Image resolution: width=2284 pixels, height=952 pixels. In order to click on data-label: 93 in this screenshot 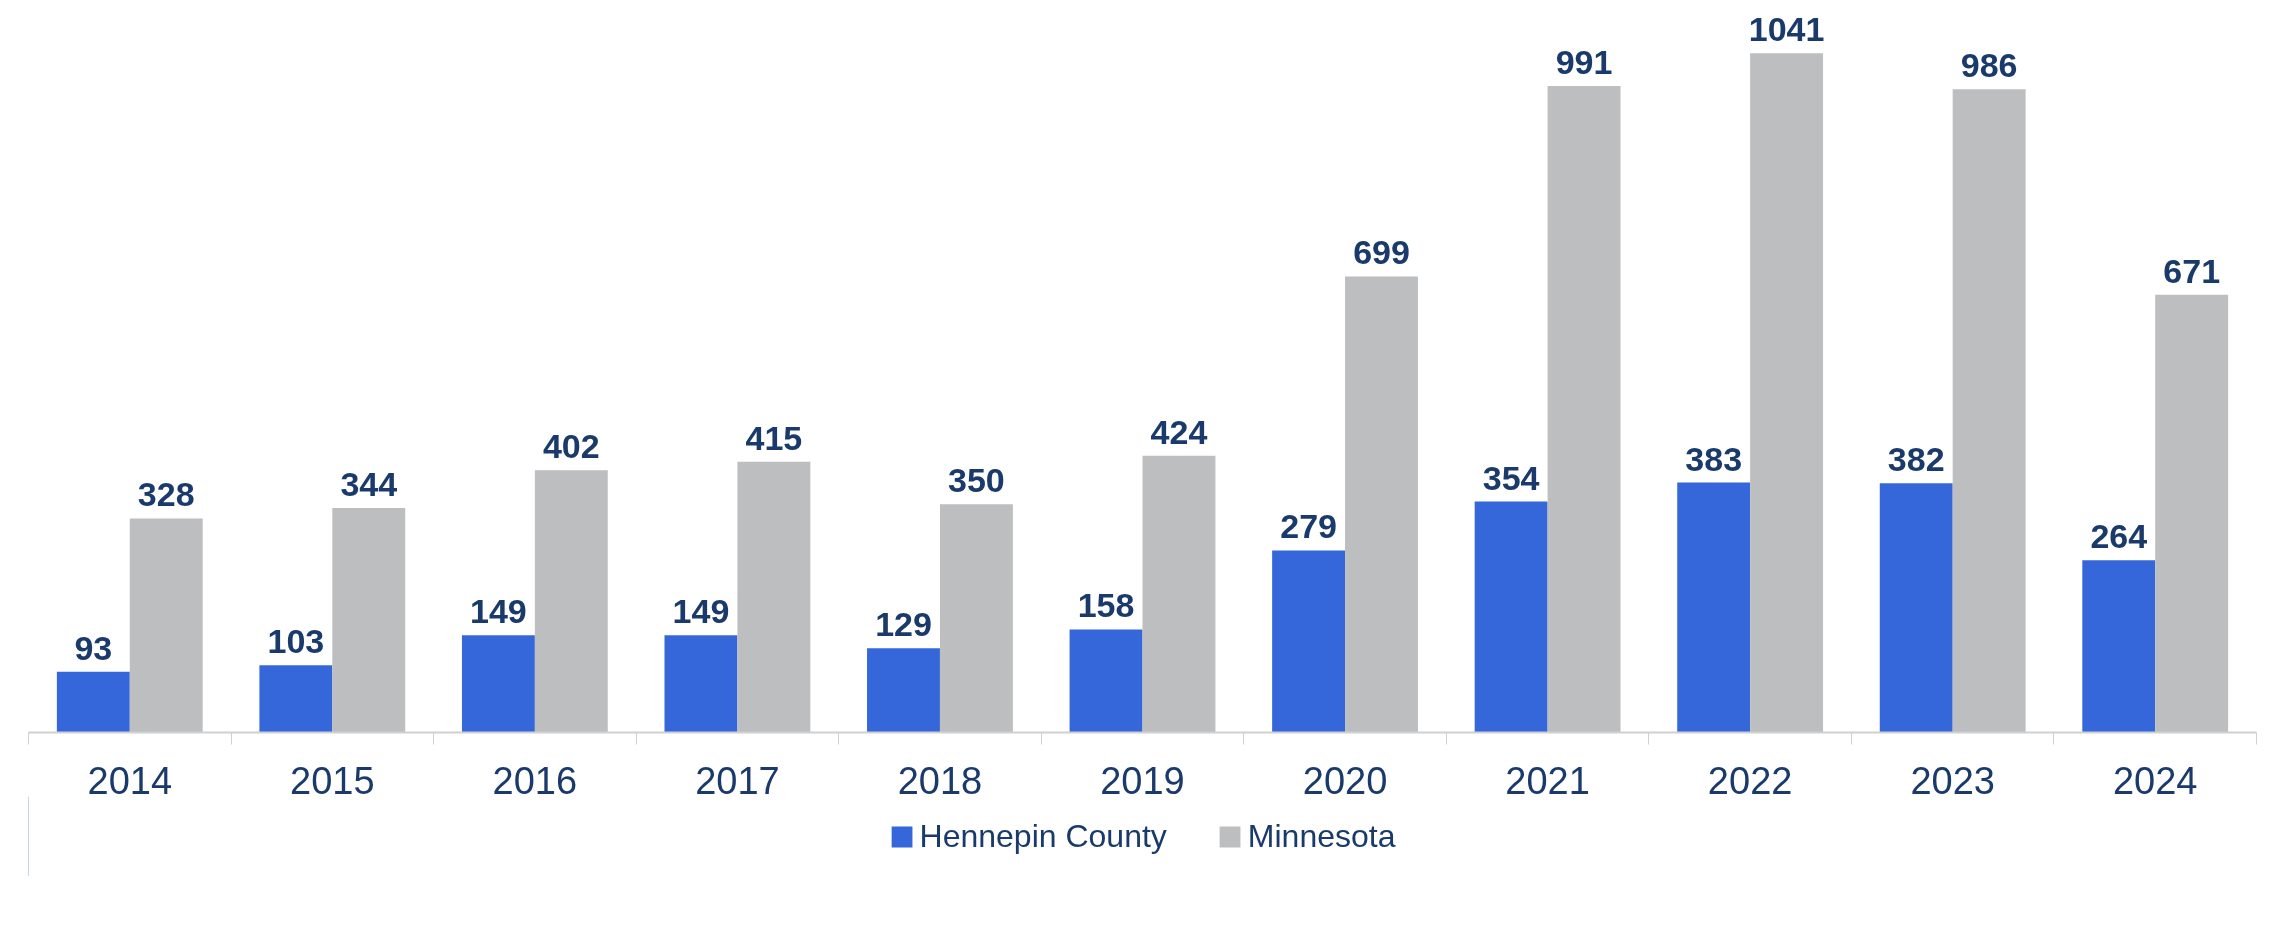, I will do `click(93, 647)`.